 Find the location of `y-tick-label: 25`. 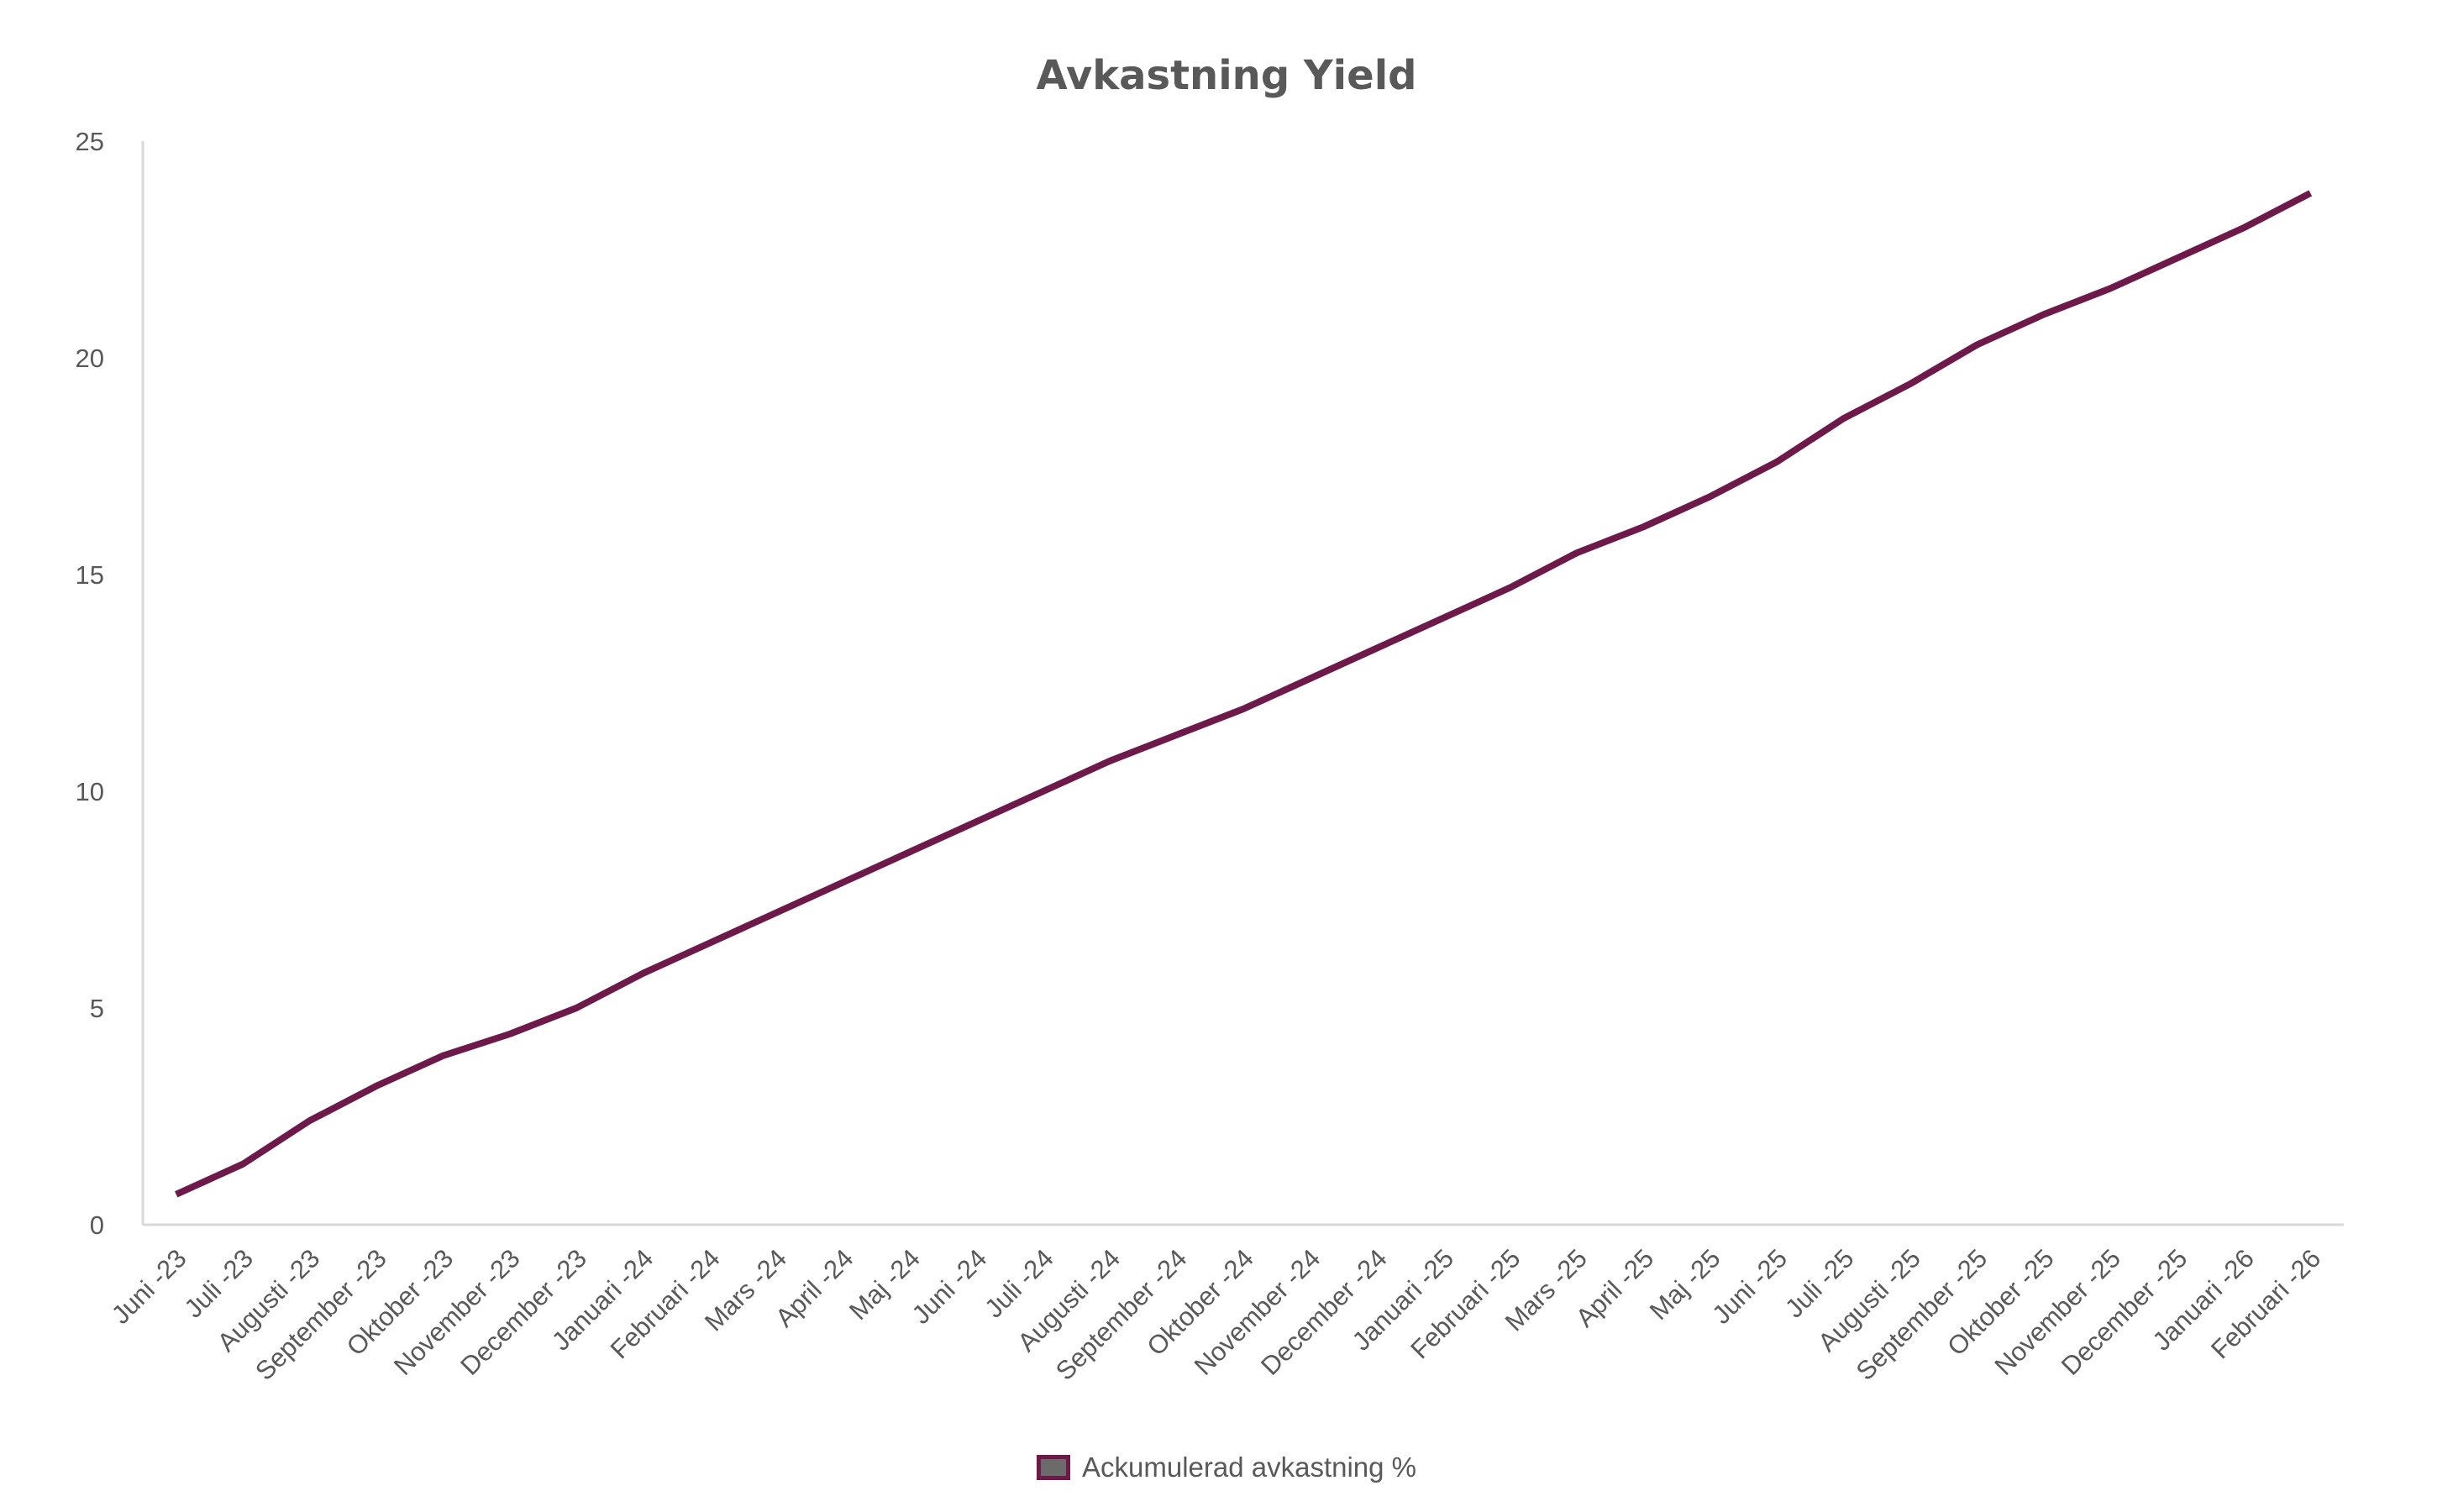

y-tick-label: 25 is located at coordinates (90, 141).